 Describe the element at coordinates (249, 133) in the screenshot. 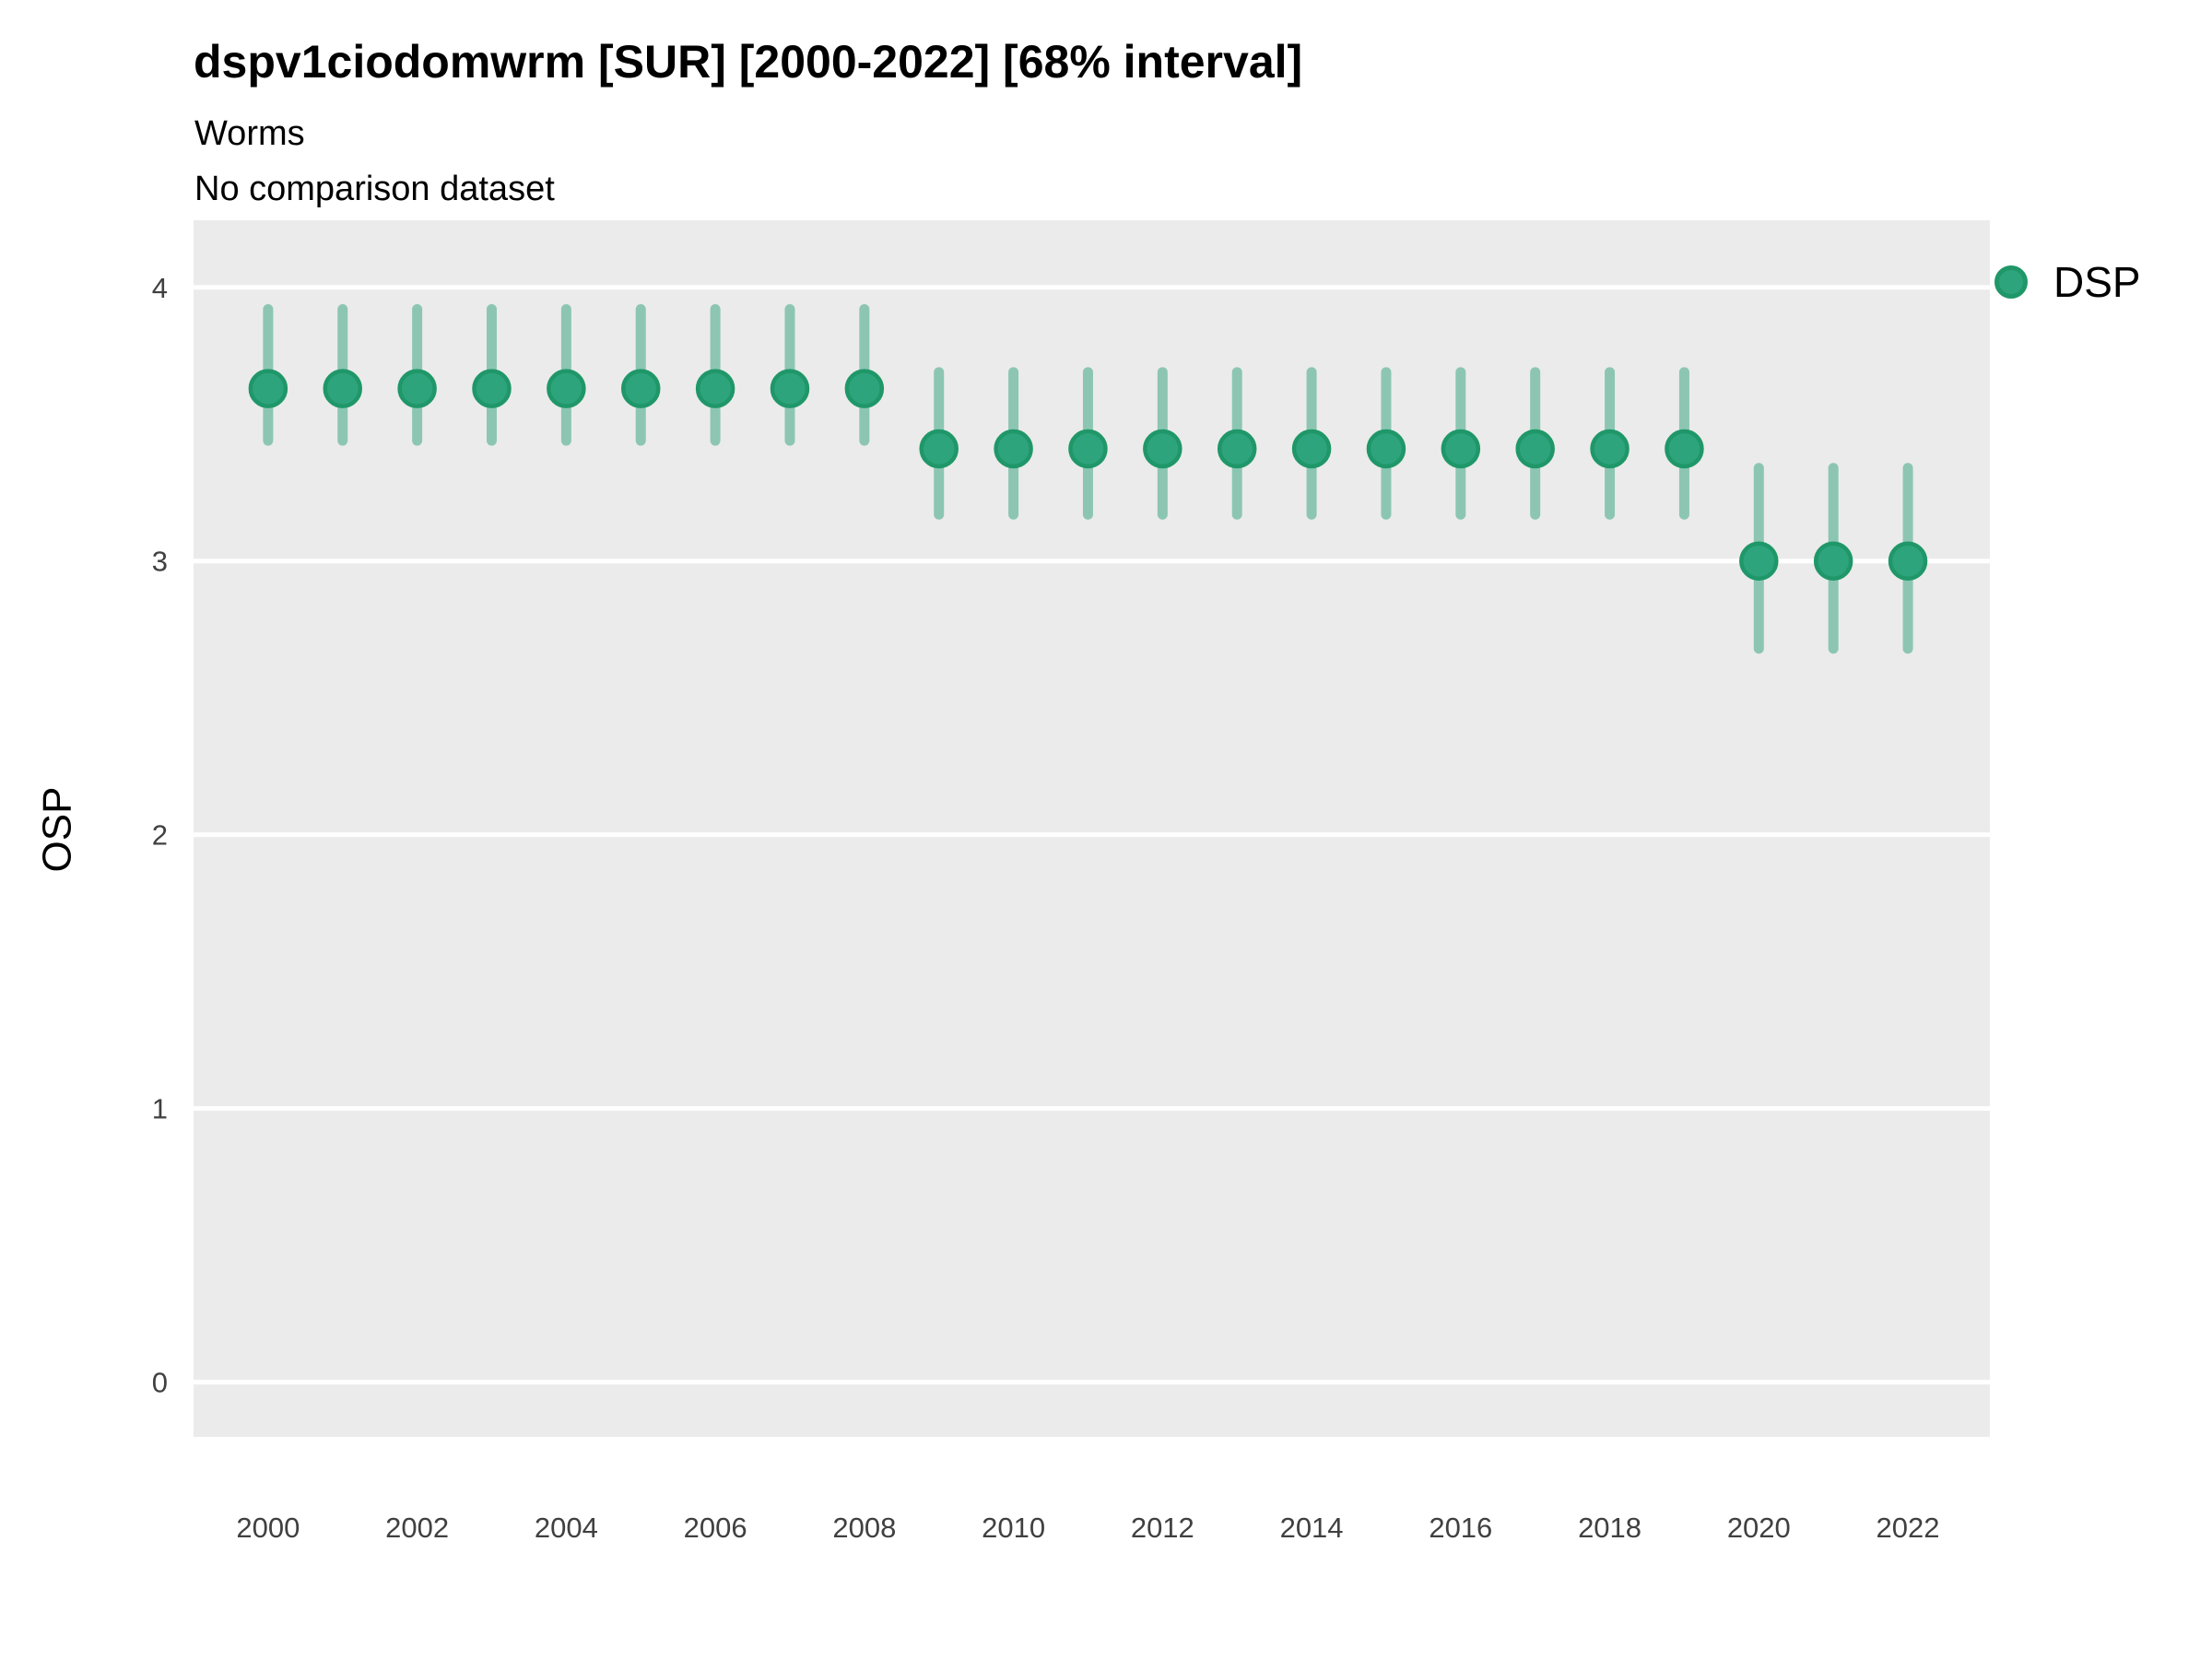

I see `chart-subtitle: Worms` at that location.